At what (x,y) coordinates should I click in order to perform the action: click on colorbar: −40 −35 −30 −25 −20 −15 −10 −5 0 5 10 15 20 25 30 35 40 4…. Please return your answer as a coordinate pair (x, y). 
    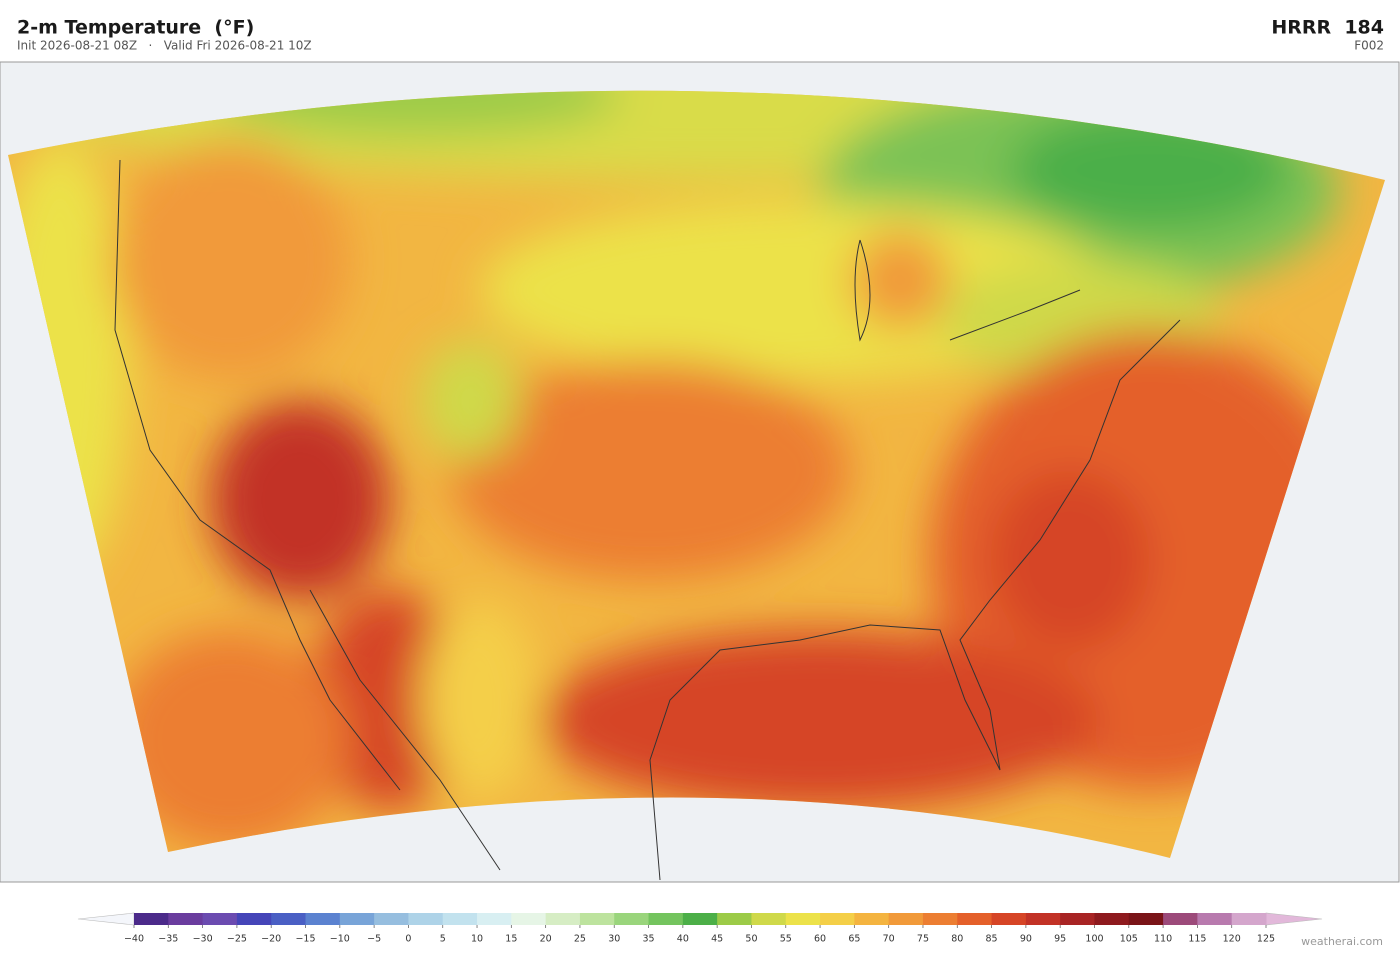
    Looking at the image, I should click on (700, 928).